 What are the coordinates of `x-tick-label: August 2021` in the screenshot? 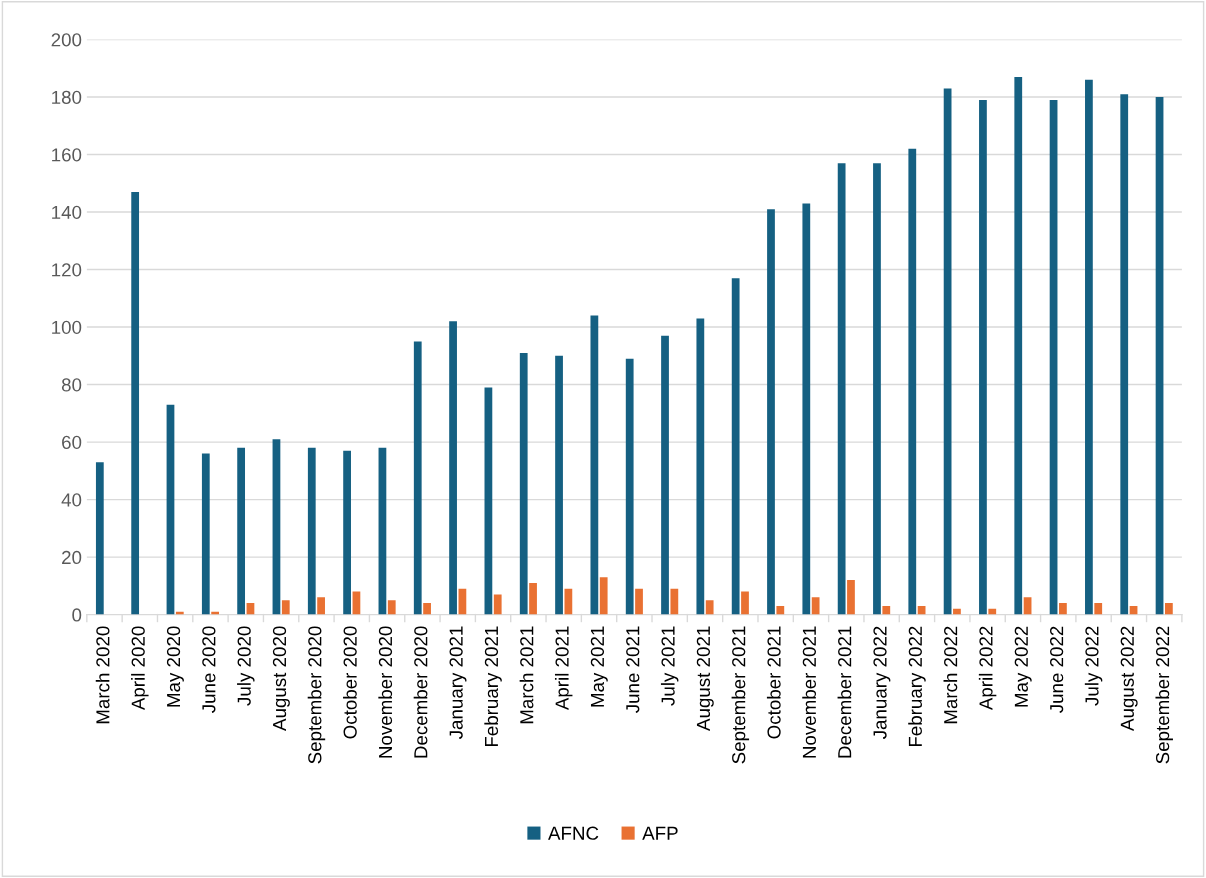 It's located at (705, 678).